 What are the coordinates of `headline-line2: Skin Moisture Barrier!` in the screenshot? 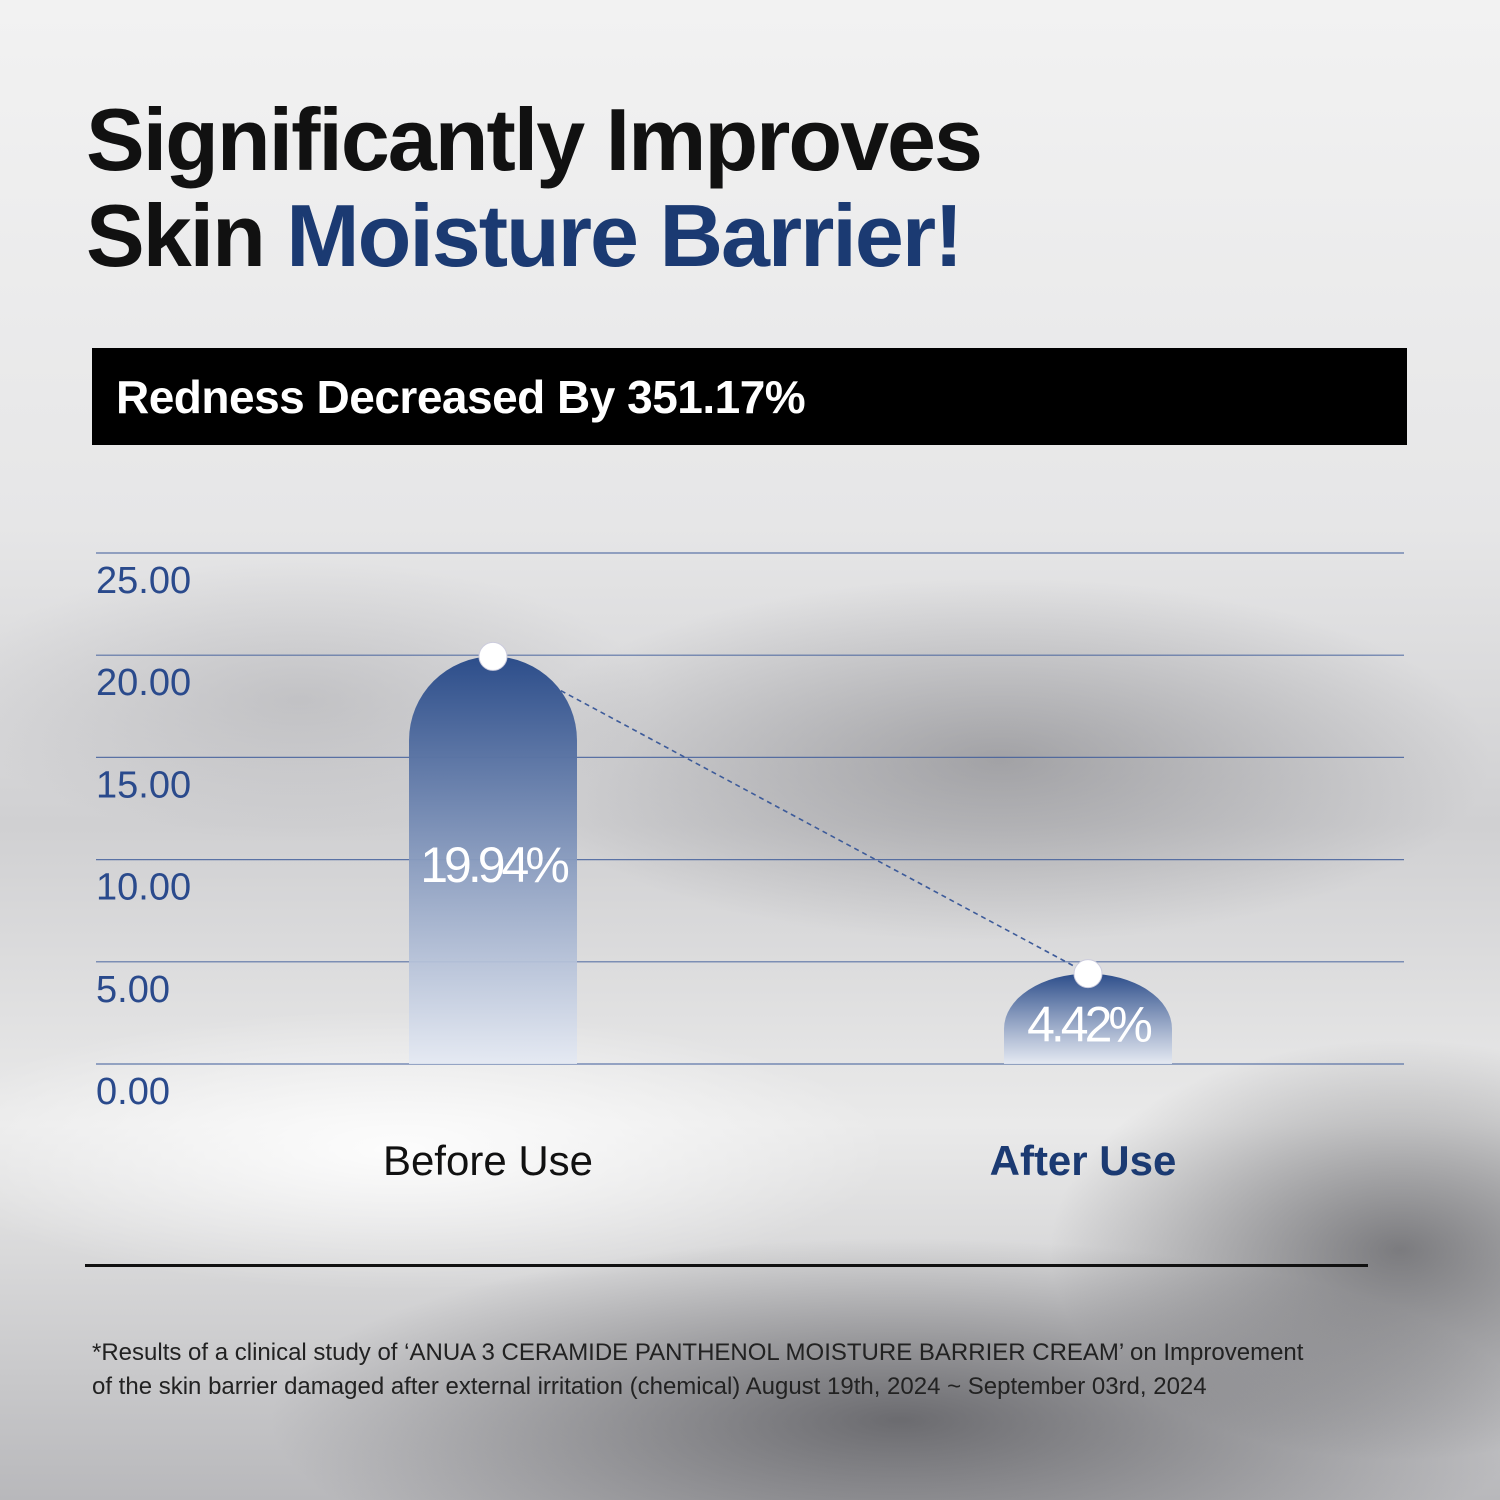 It's located at (533, 236).